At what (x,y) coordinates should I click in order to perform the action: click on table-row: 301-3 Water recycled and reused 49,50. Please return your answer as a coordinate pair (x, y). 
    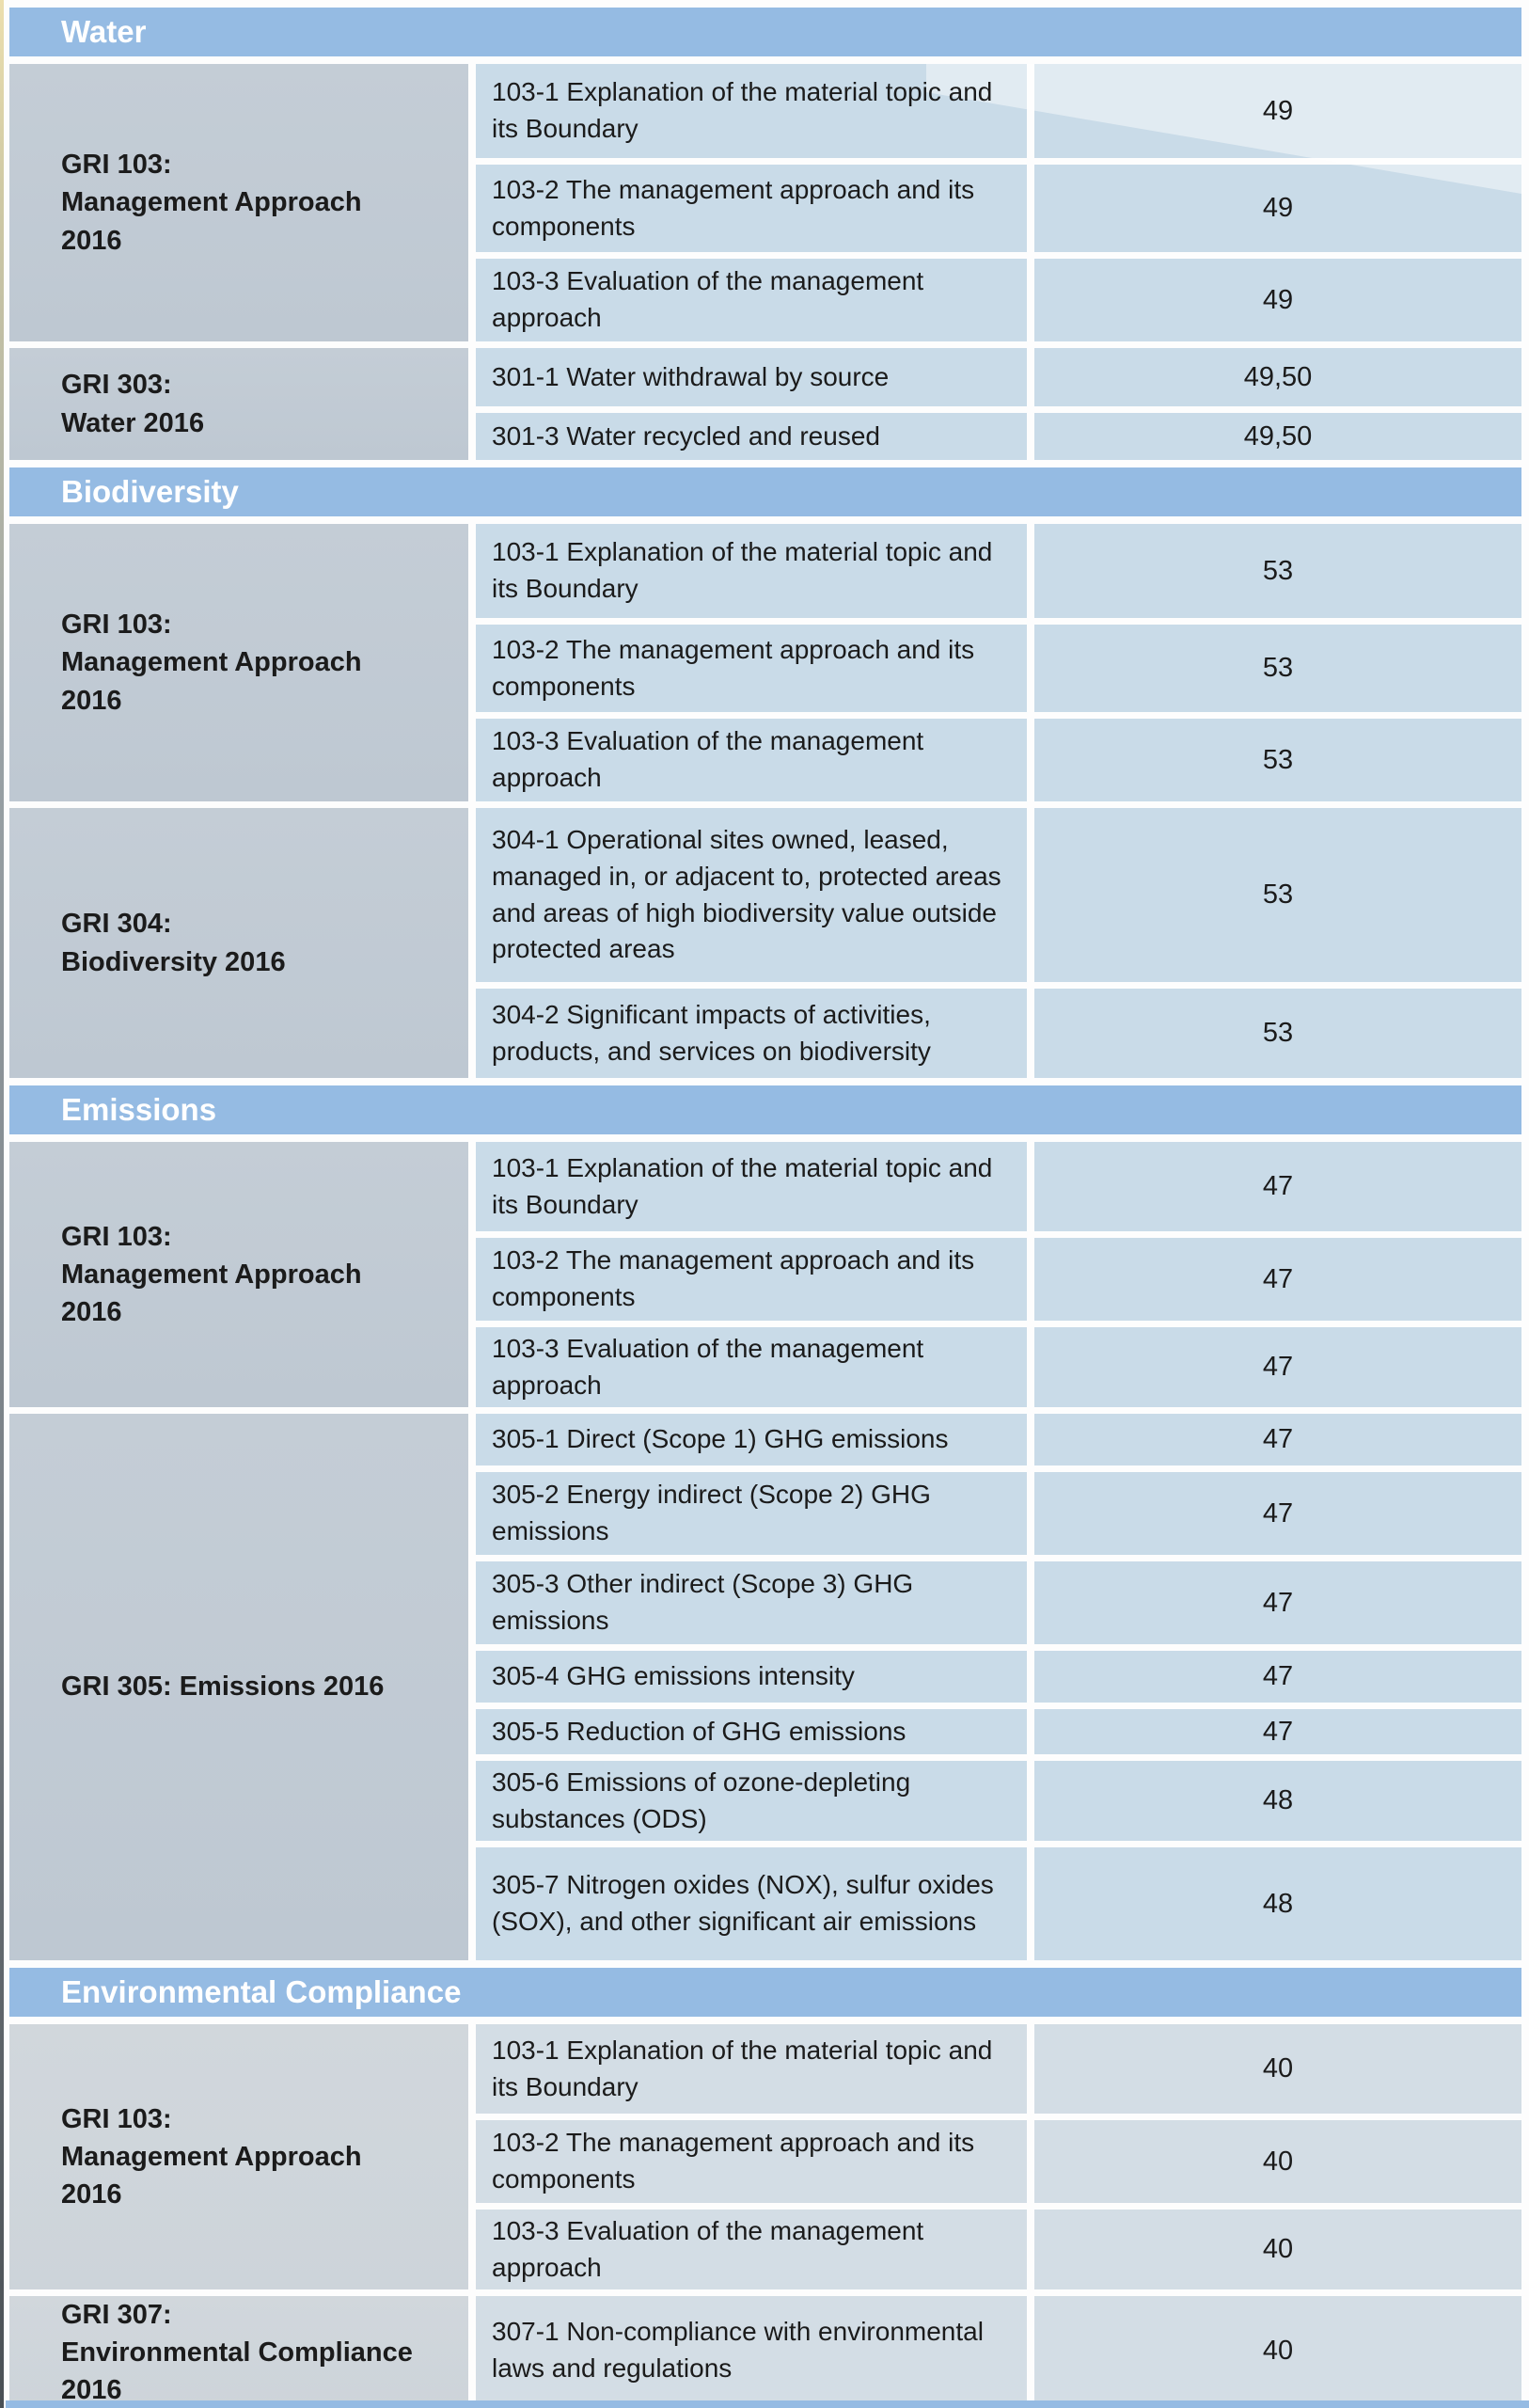
    Looking at the image, I should click on (999, 437).